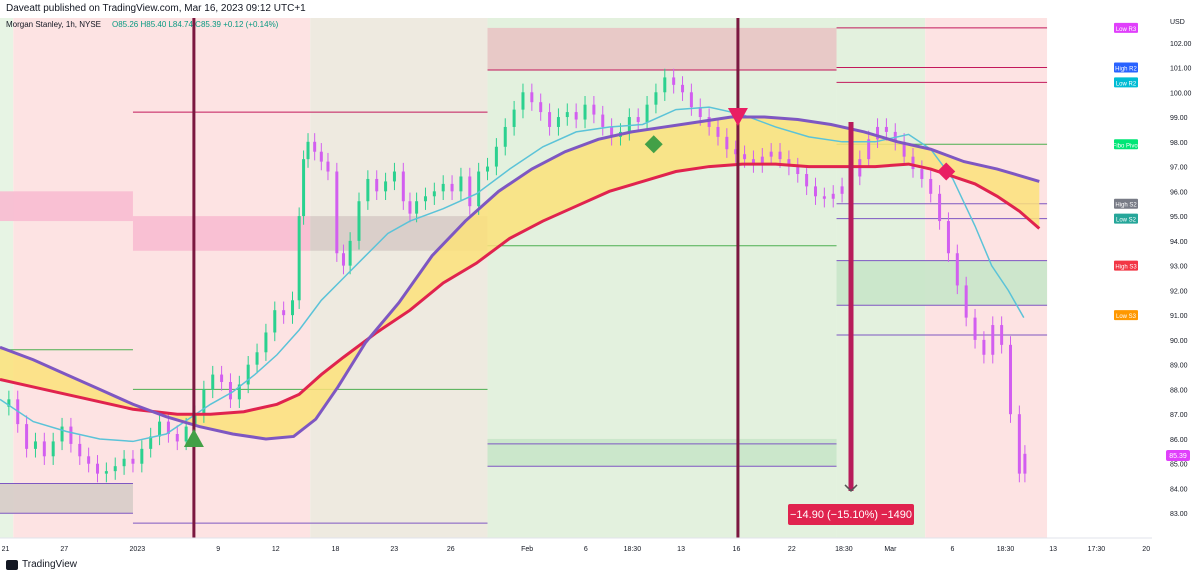  What do you see at coordinates (1181, 69) in the screenshot?
I see `price-tick-label: 101.00` at bounding box center [1181, 69].